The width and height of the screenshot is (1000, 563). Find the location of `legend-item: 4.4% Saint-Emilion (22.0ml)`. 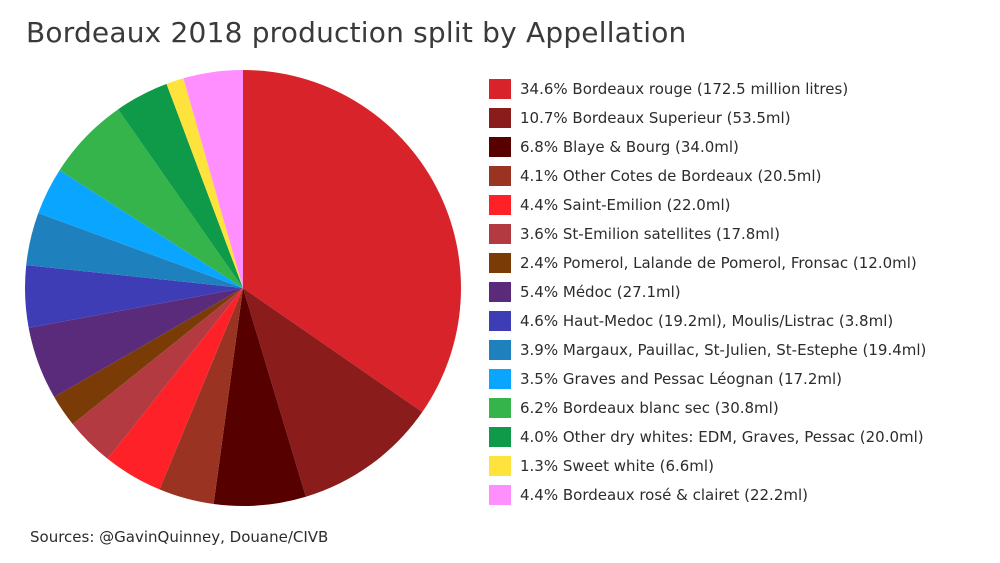

legend-item: 4.4% Saint-Emilion (22.0ml) is located at coordinates (707, 204).